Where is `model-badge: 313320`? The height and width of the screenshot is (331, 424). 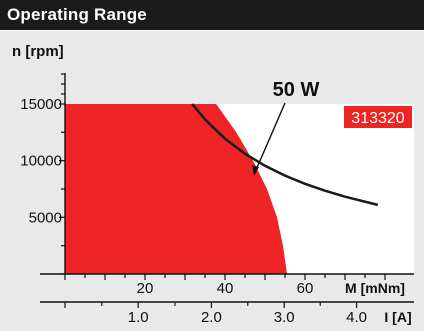
model-badge: 313320 is located at coordinates (378, 117).